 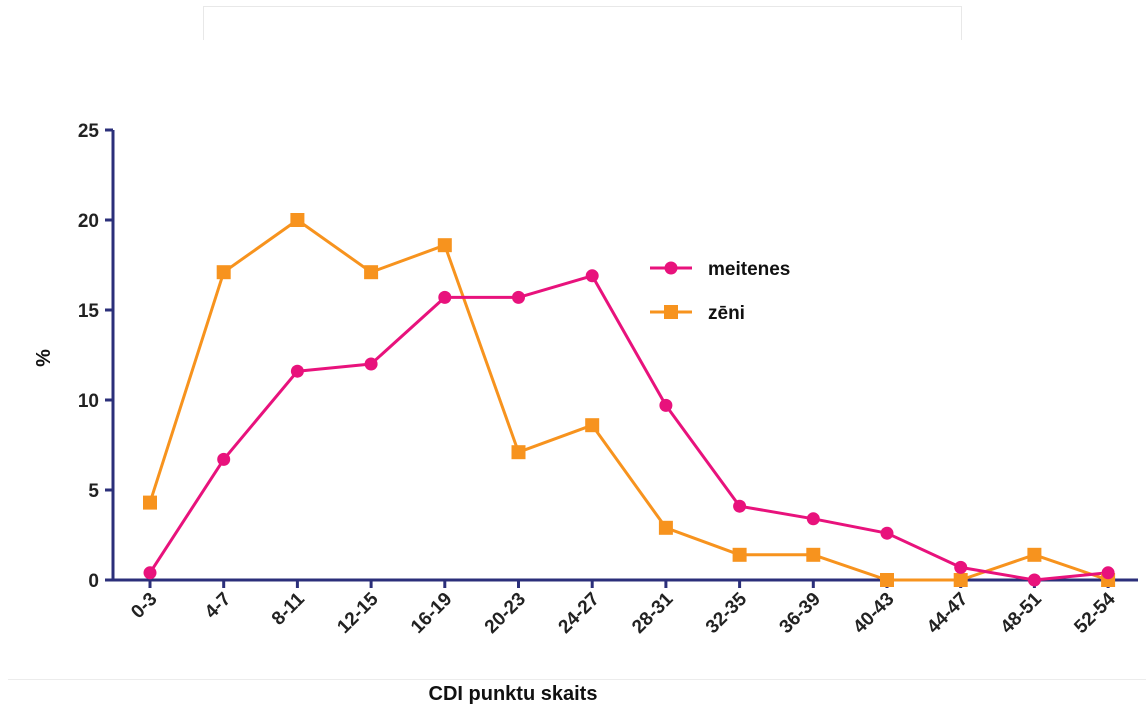 What do you see at coordinates (431, 613) in the screenshot?
I see `x-tick-label: 16-19` at bounding box center [431, 613].